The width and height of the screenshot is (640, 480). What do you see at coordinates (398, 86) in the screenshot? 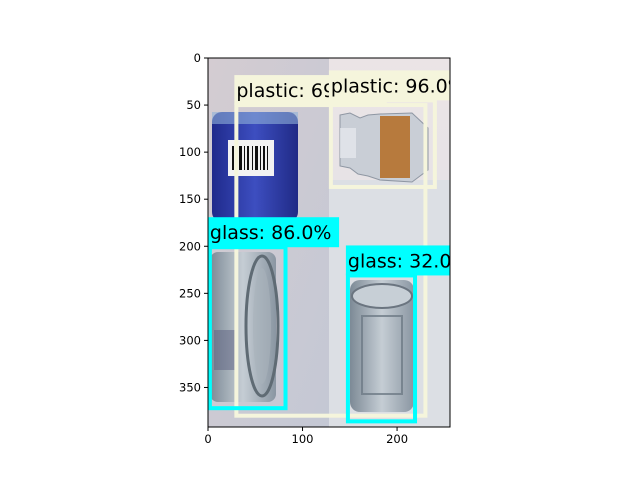
I see `detection-label: plastic: 96.0%` at bounding box center [398, 86].